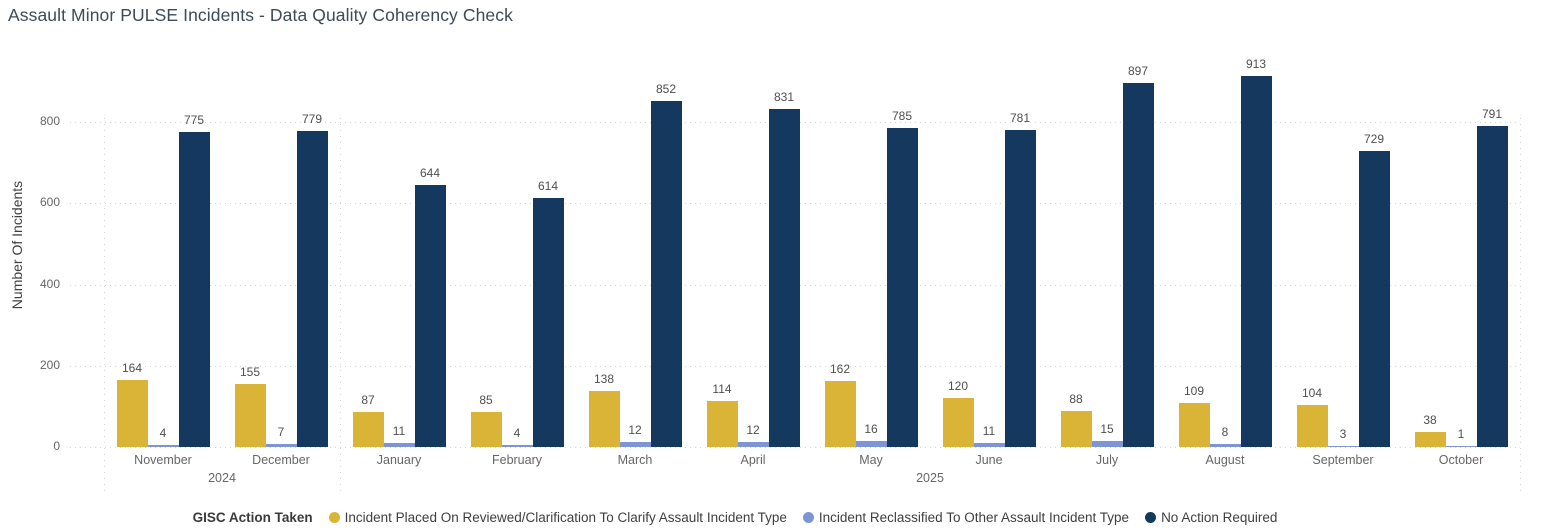  Describe the element at coordinates (666, 273) in the screenshot. I see `bar-series3-march` at that location.